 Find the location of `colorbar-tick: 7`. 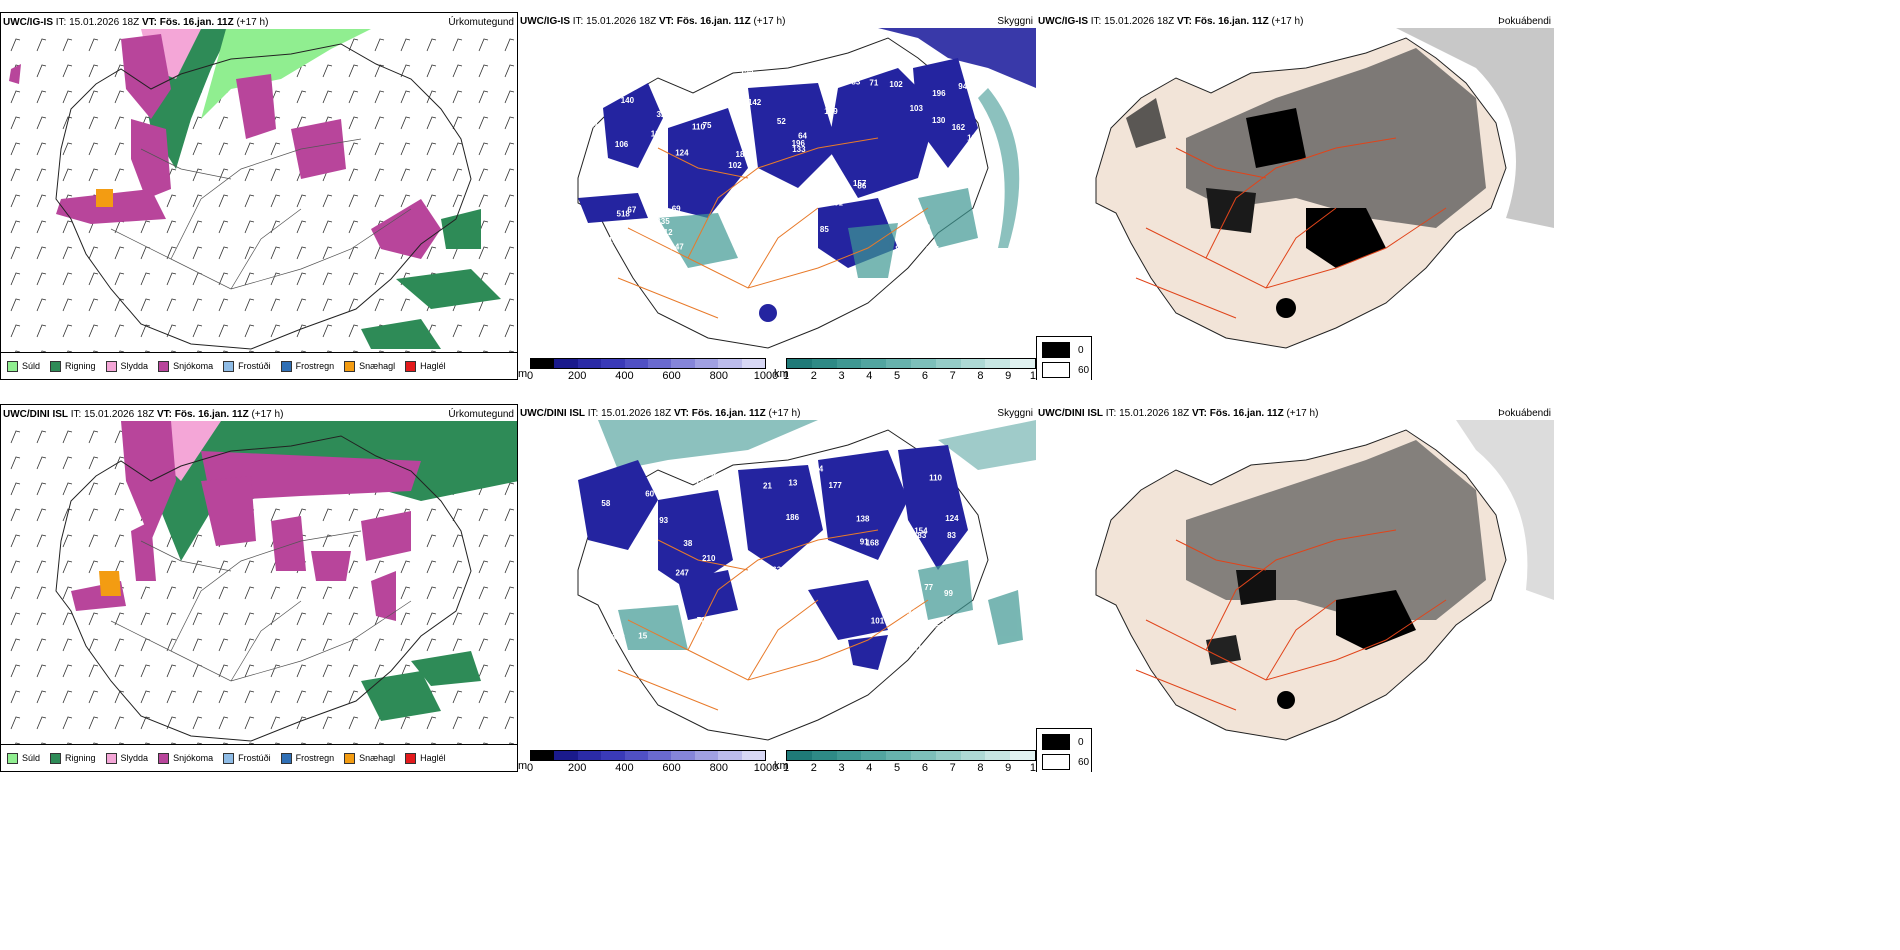

colorbar-tick: 7 is located at coordinates (952, 375).